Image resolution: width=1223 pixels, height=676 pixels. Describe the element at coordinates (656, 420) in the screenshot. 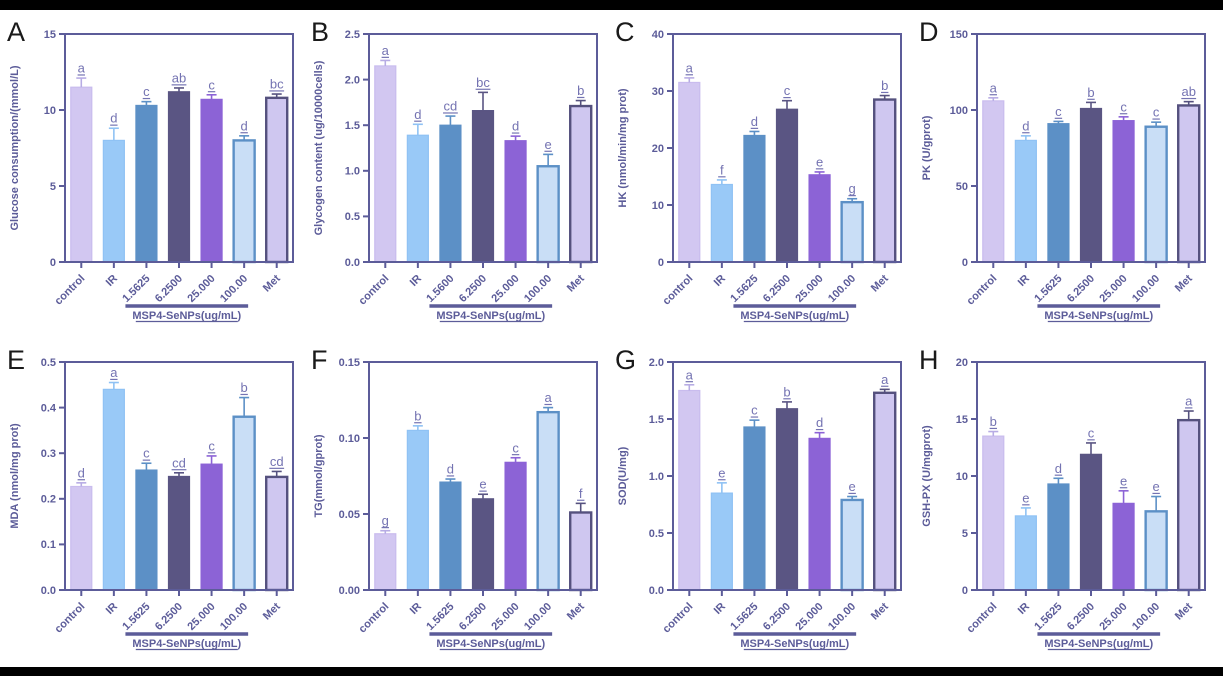

I see `y-tick-label: 1.5` at that location.